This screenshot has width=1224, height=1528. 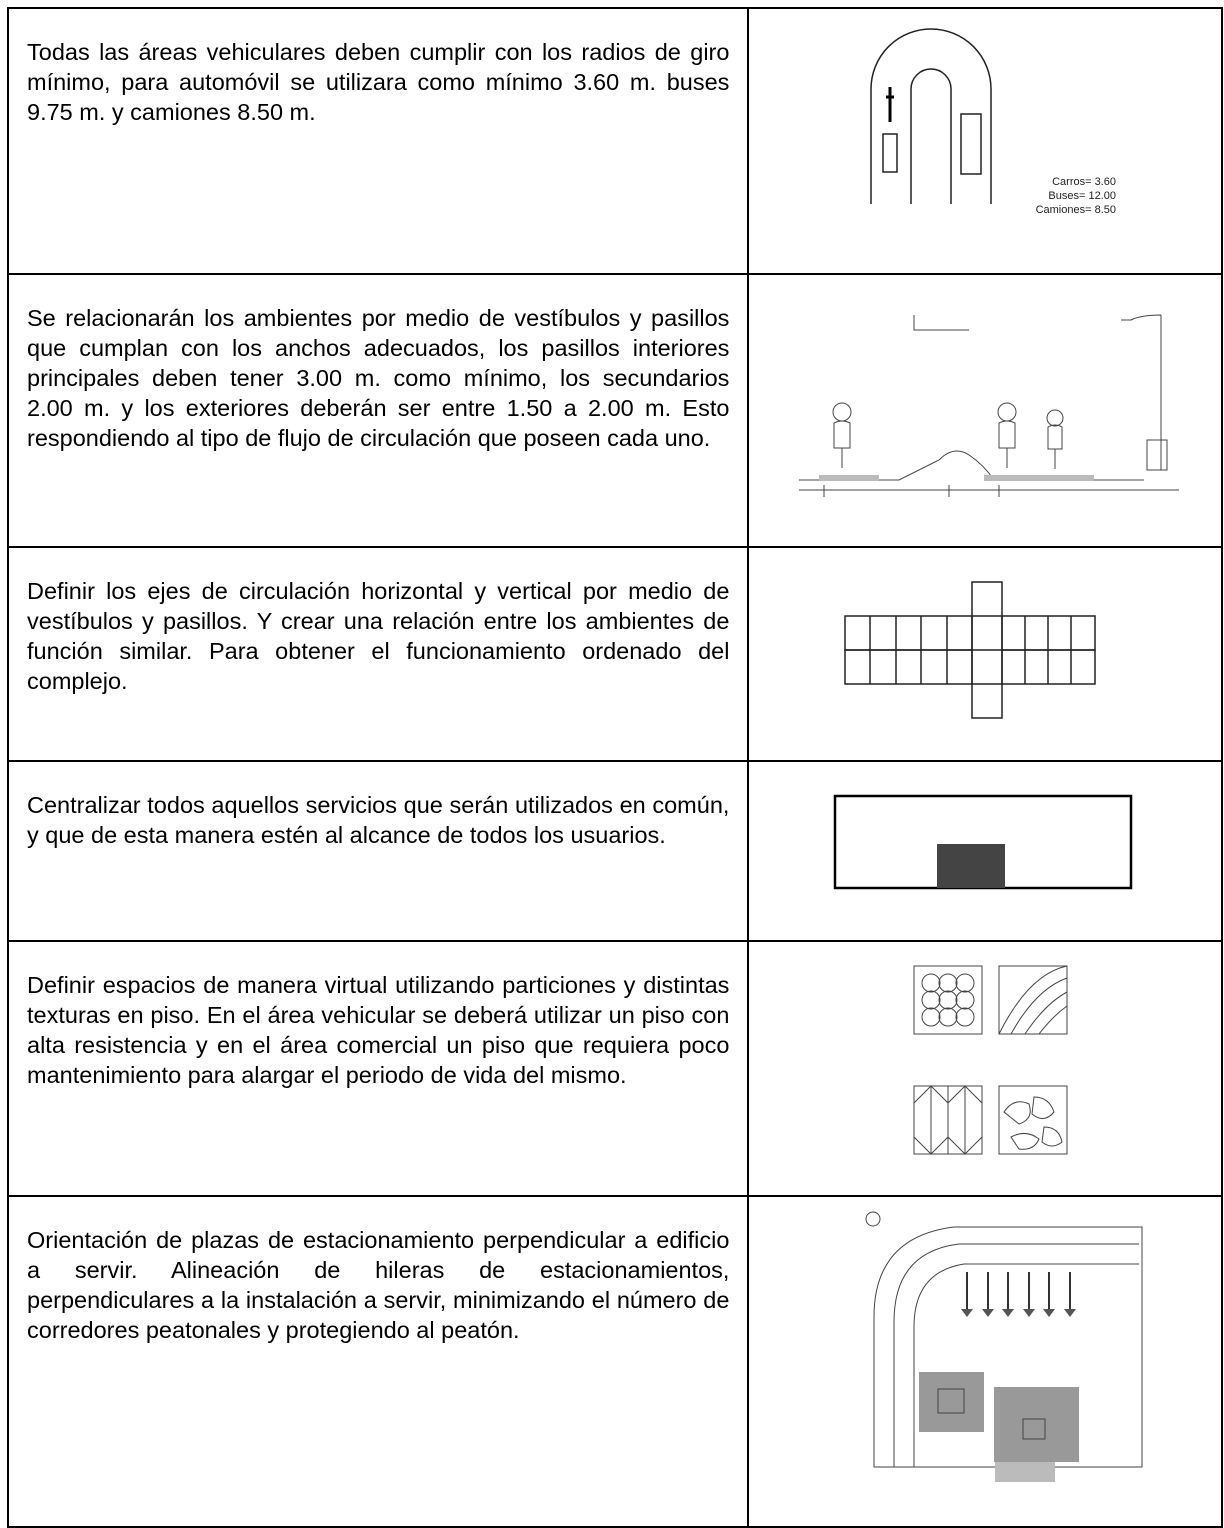 I want to click on circulation-axes-diagram, so click(x=970, y=650).